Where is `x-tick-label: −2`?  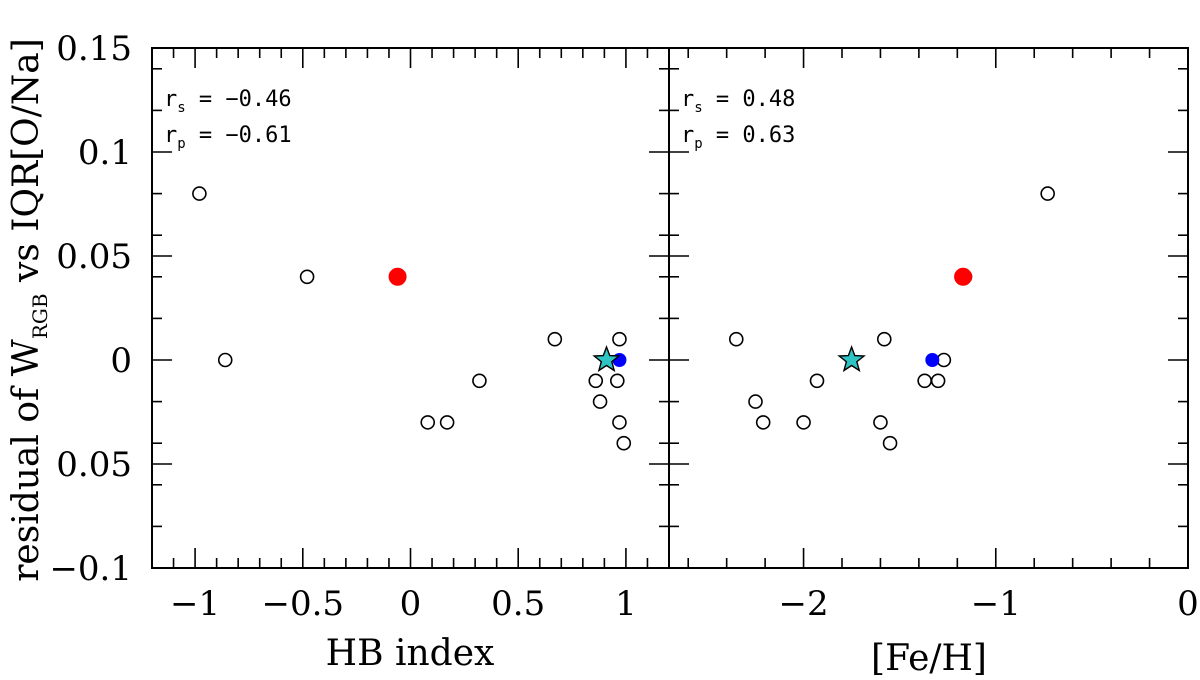 x-tick-label: −2 is located at coordinates (803, 604).